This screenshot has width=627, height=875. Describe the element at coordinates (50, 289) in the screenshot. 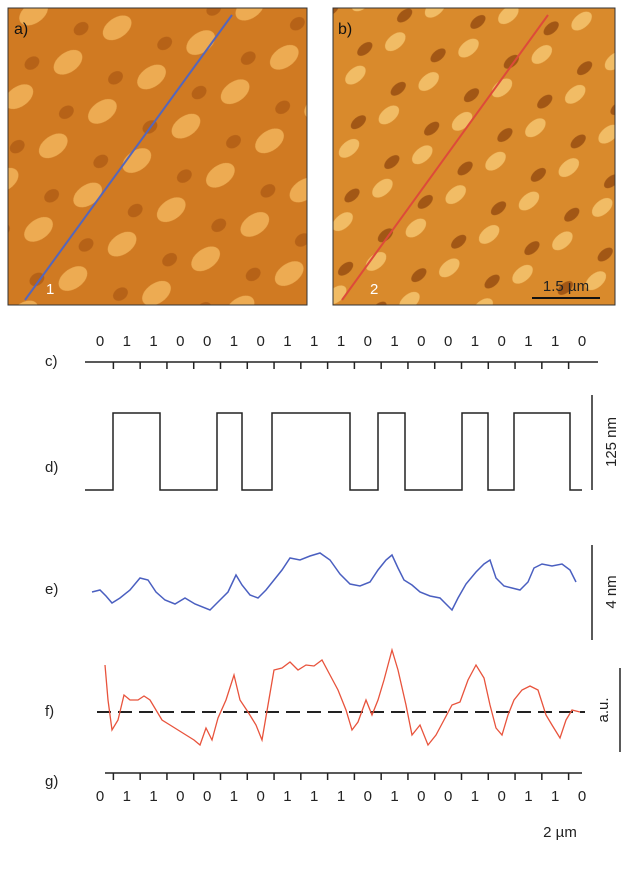

I see `line-label: 1` at that location.